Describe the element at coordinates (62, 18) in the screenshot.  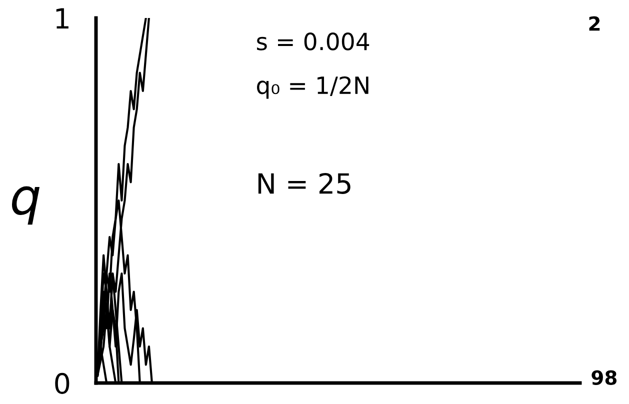
I see `y-tick-label: 1` at that location.